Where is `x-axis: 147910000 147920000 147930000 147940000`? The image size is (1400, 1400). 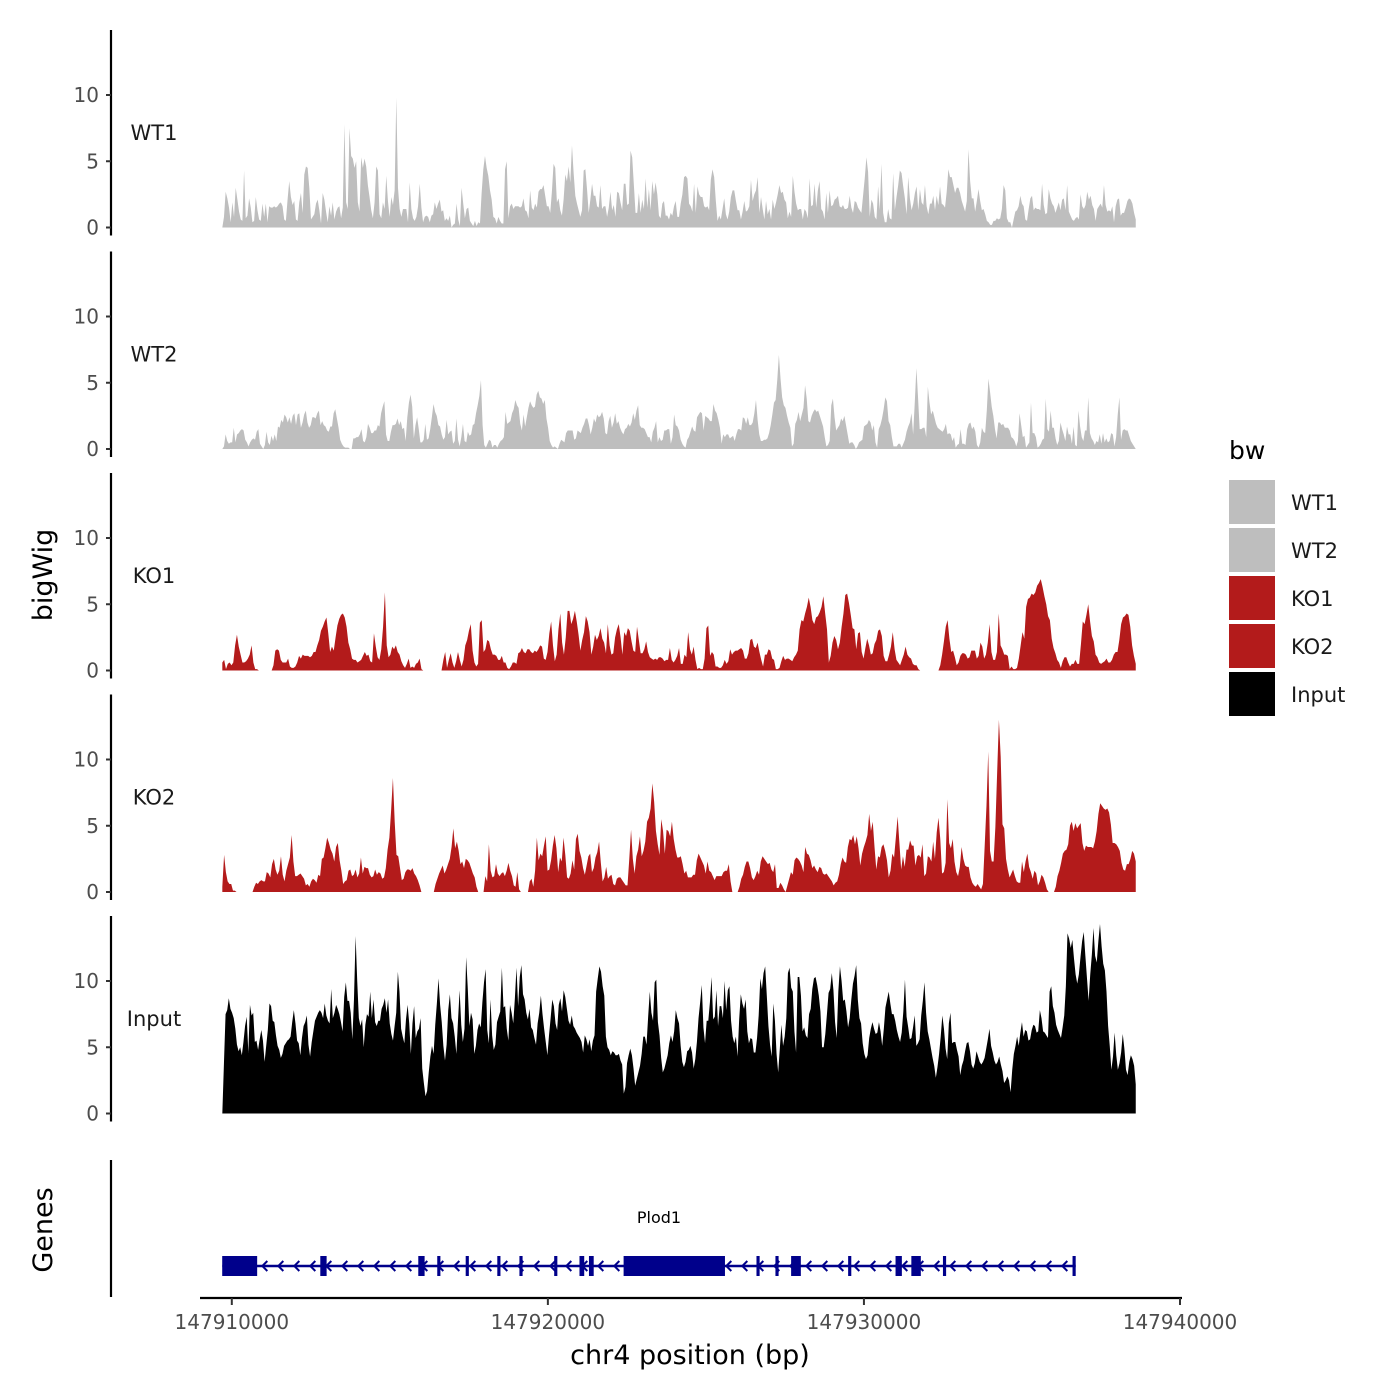
x-axis: 147910000 147920000 147930000 147940000 is located at coordinates (706, 1315).